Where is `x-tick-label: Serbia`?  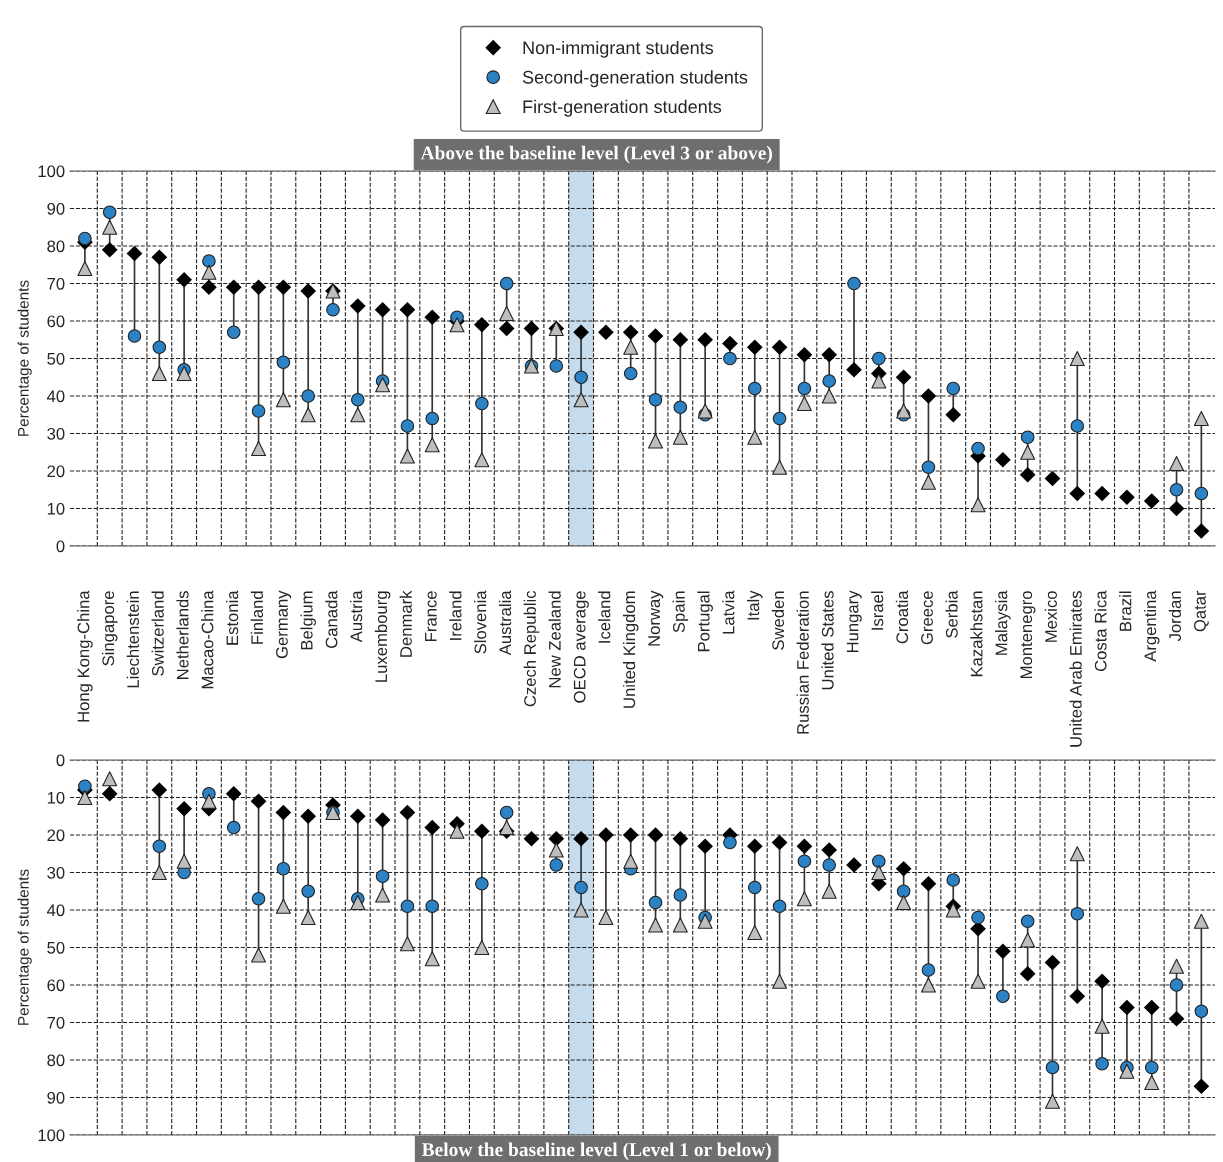 x-tick-label: Serbia is located at coordinates (951, 614).